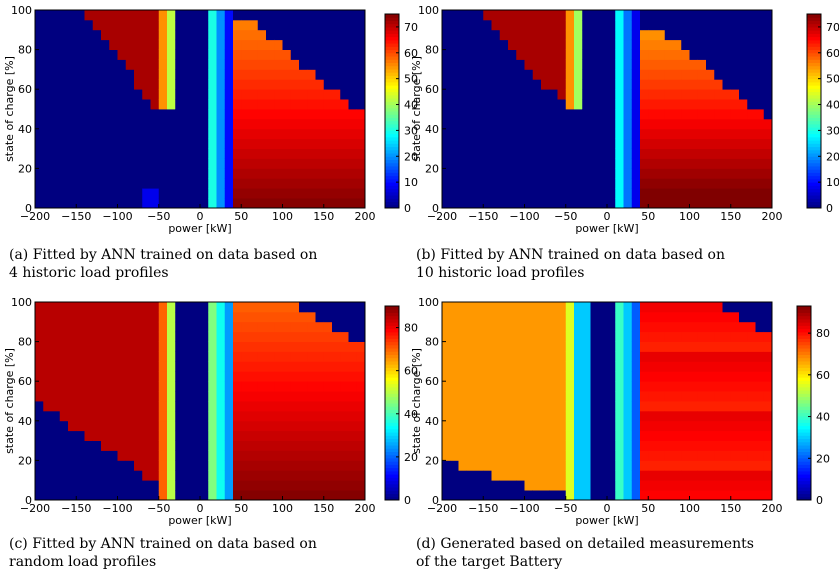 The image size is (839, 587). What do you see at coordinates (200, 216) in the screenshot?
I see `x-tick-label: 0` at bounding box center [200, 216].